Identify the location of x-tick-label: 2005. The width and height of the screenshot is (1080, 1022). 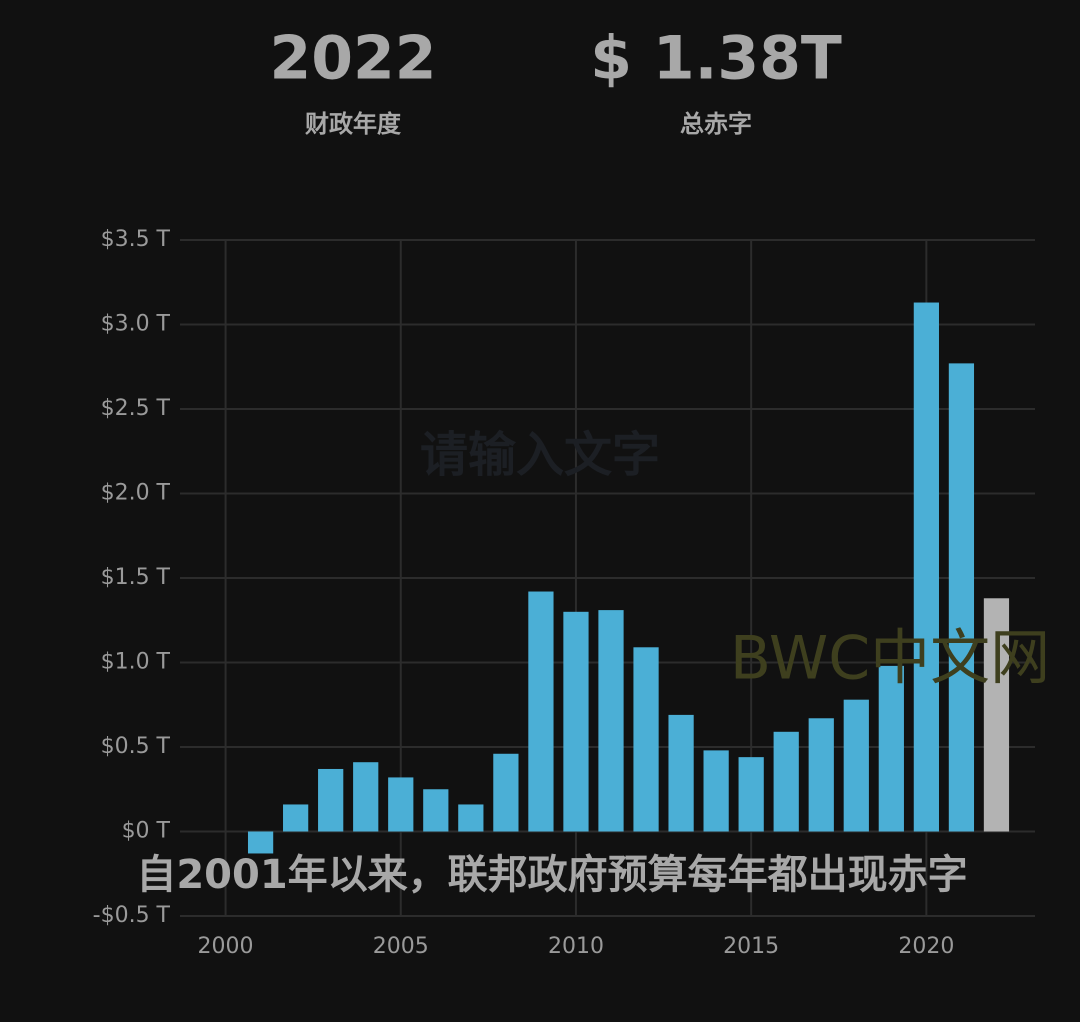
(401, 946).